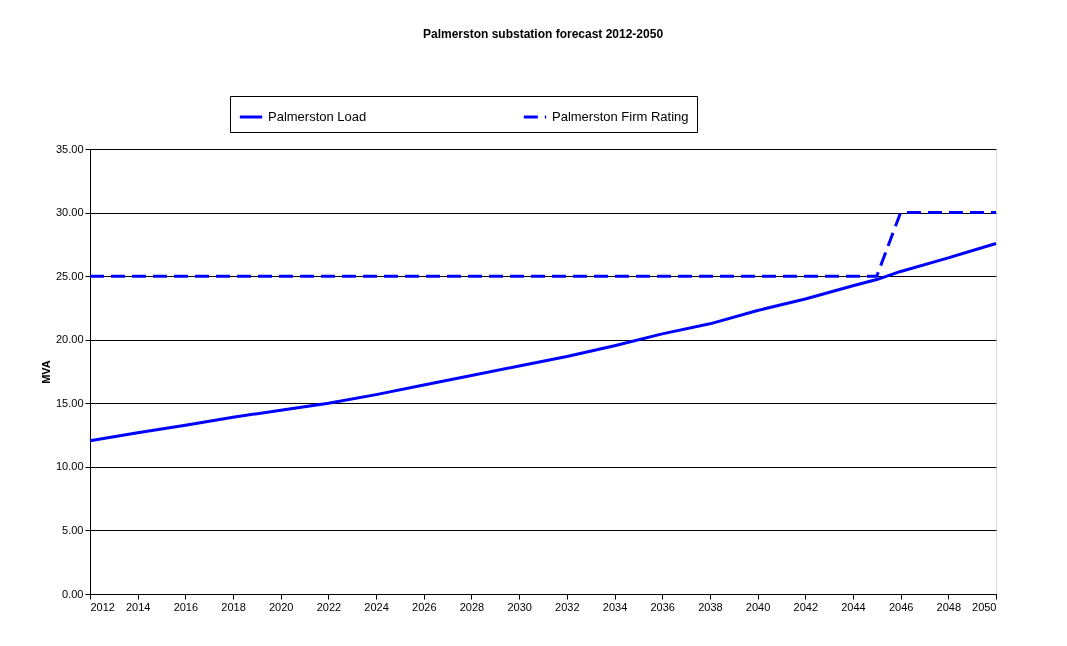 This screenshot has width=1067, height=646. Describe the element at coordinates (806, 606) in the screenshot. I see `x-tick-label: 2042` at that location.